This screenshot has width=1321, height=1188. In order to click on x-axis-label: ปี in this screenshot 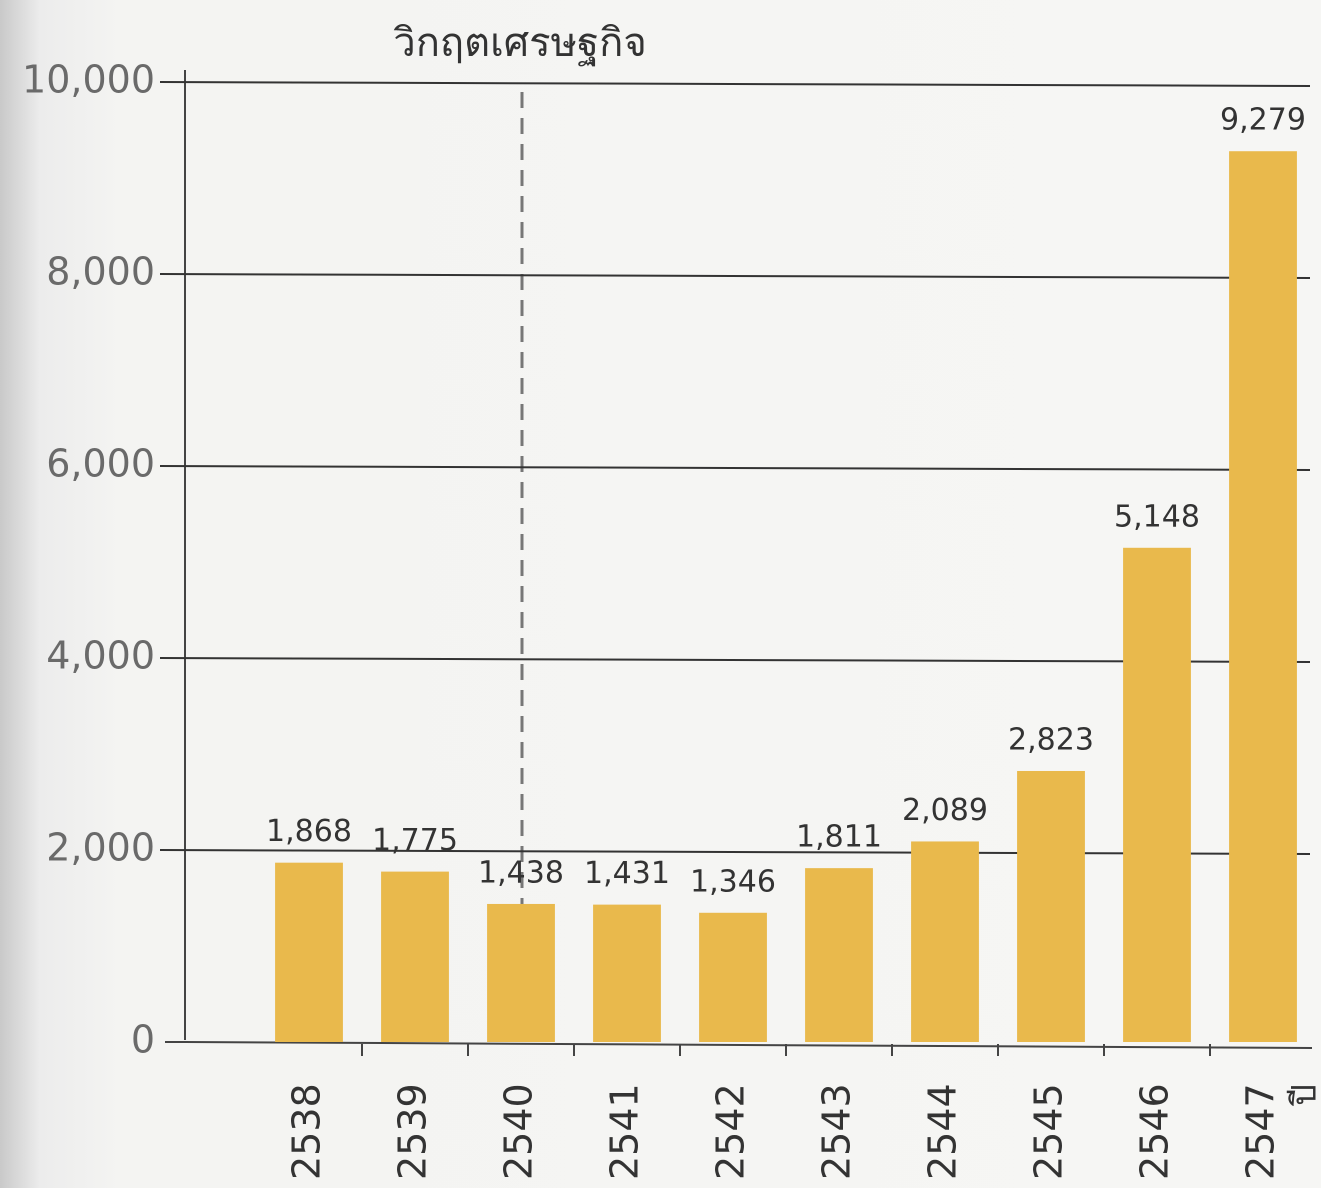, I will do `click(1303, 1095)`.